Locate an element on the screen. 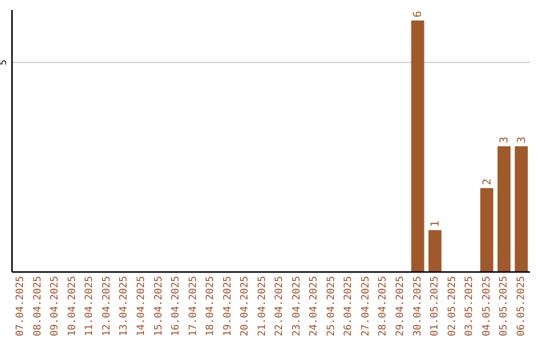 This screenshot has width=540, height=340. x-tick-label: 04.05.2025 is located at coordinates (486, 306).